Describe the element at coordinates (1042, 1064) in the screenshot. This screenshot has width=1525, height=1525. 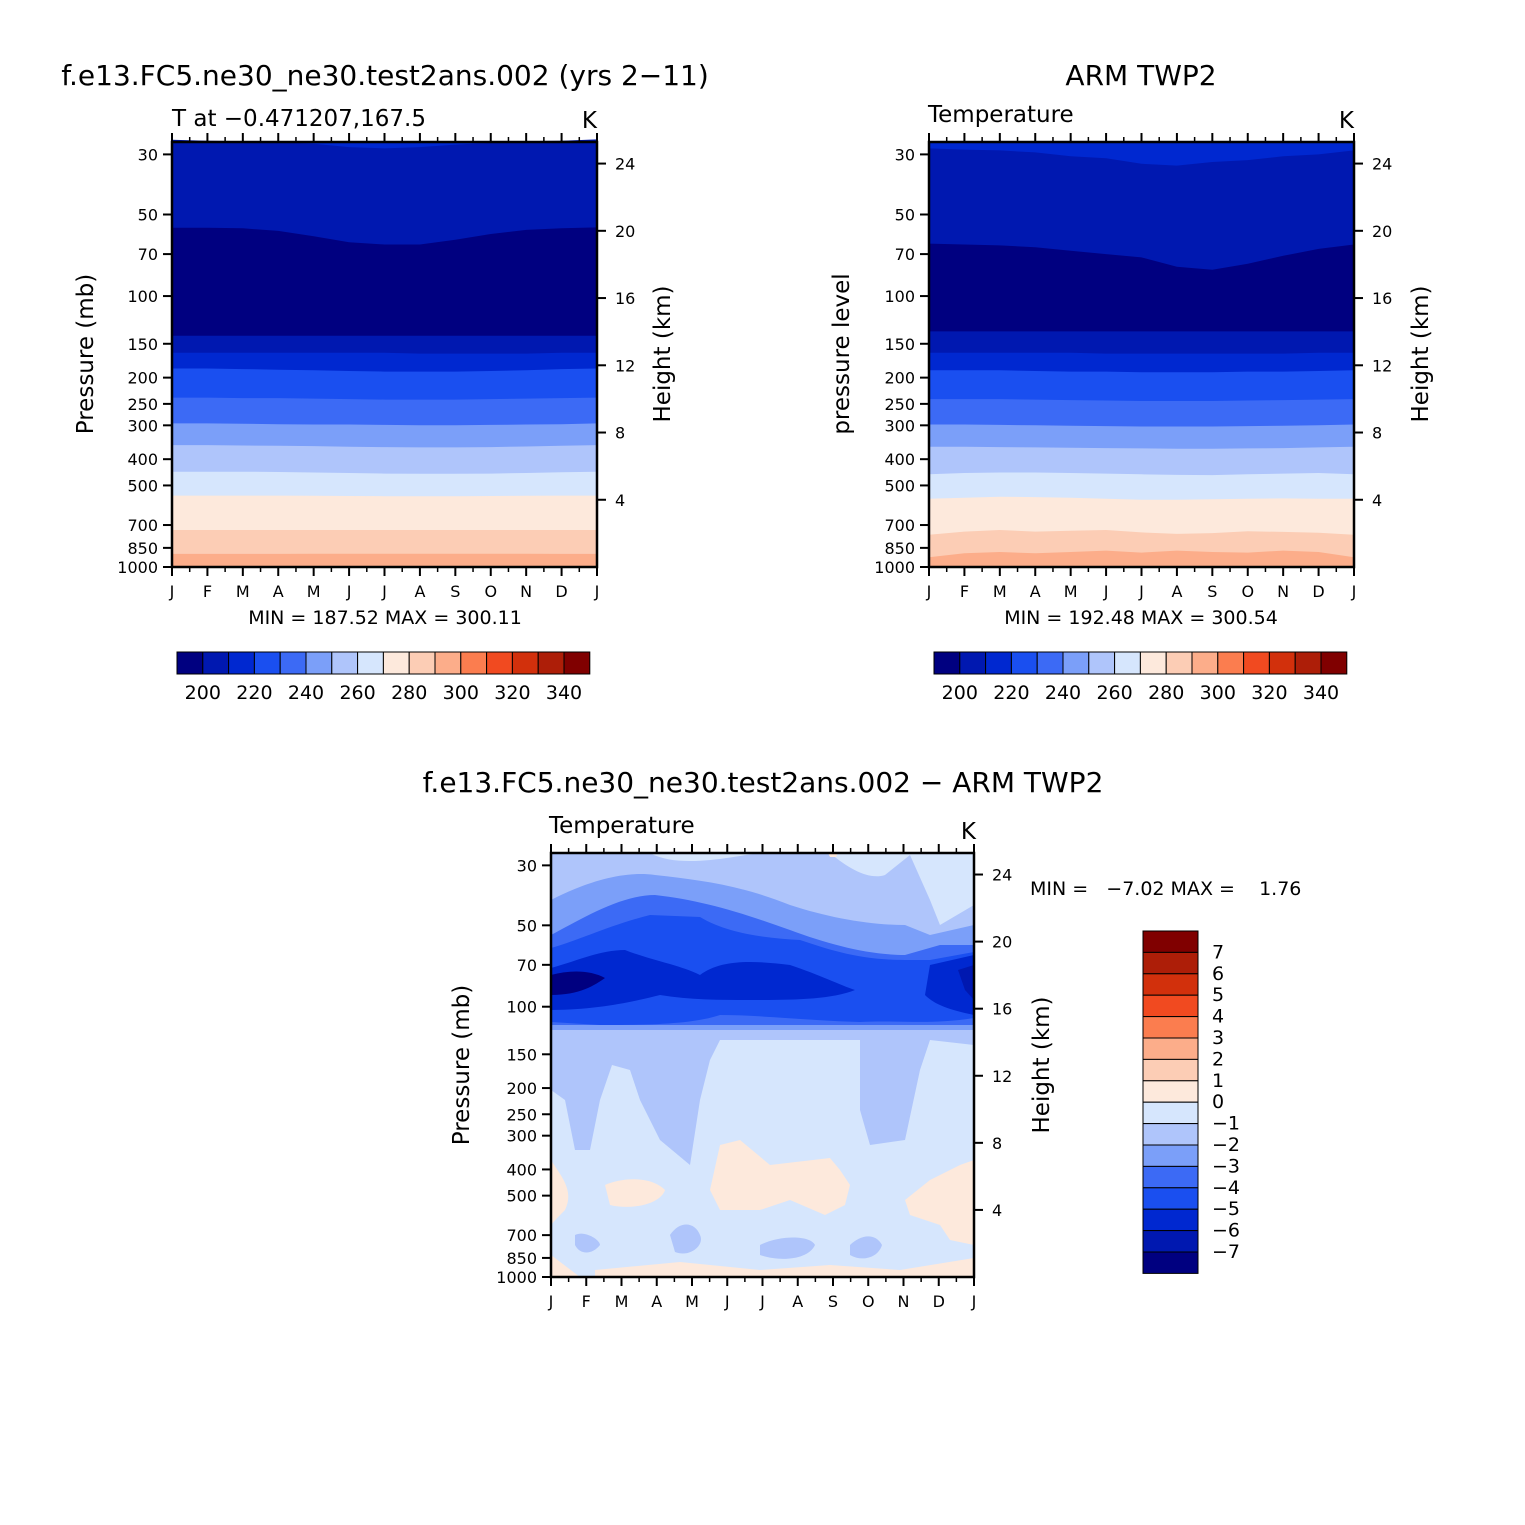
I see `panel-diff-ylabel-right: Height (km)` at that location.